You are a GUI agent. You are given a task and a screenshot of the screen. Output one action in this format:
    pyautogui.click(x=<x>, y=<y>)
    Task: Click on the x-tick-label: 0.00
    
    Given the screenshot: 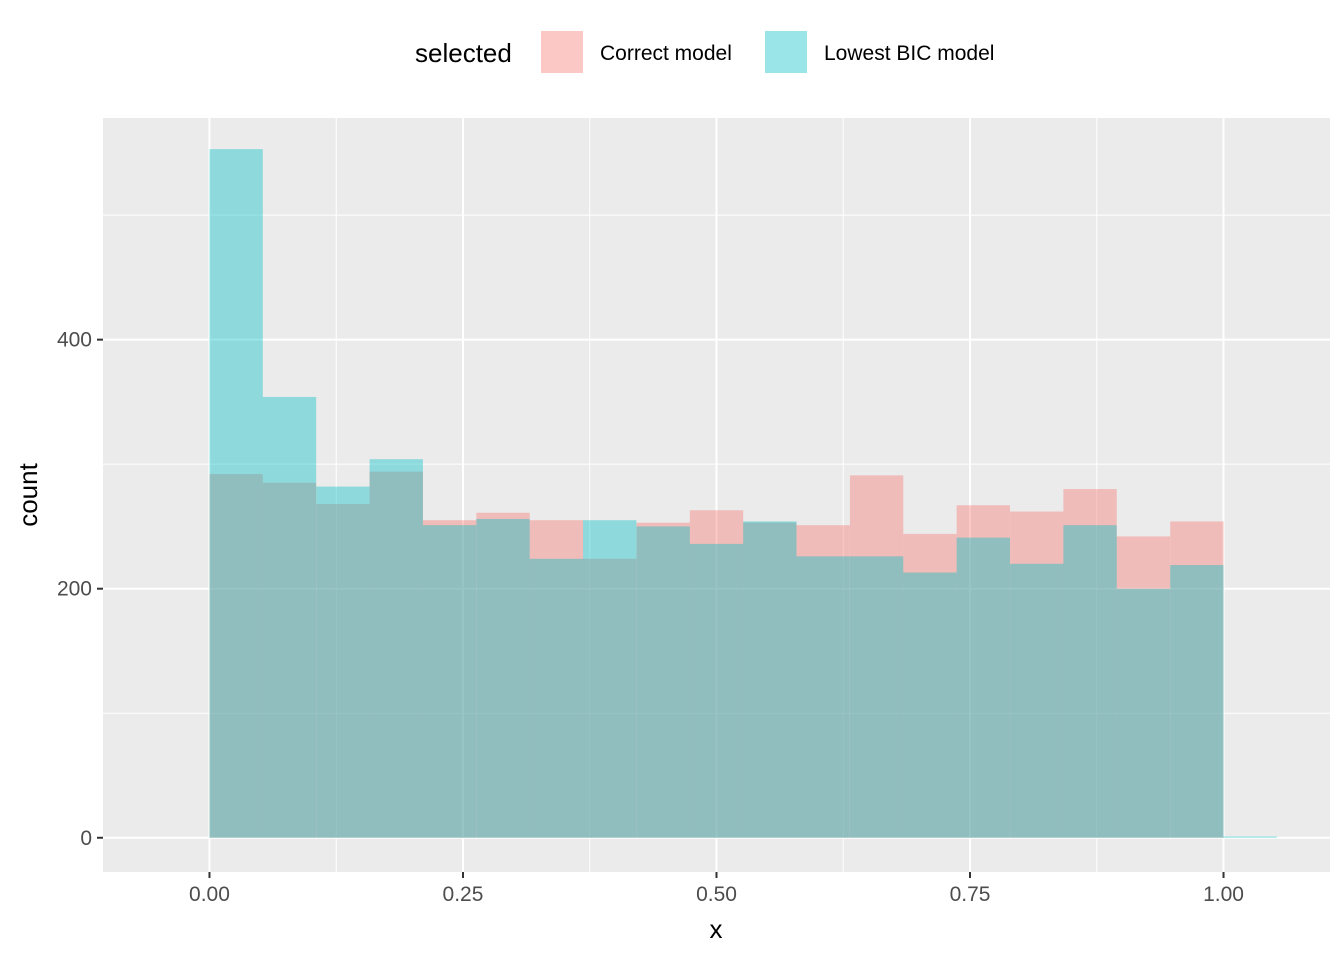 What is the action you would take?
    pyautogui.click(x=209, y=894)
    